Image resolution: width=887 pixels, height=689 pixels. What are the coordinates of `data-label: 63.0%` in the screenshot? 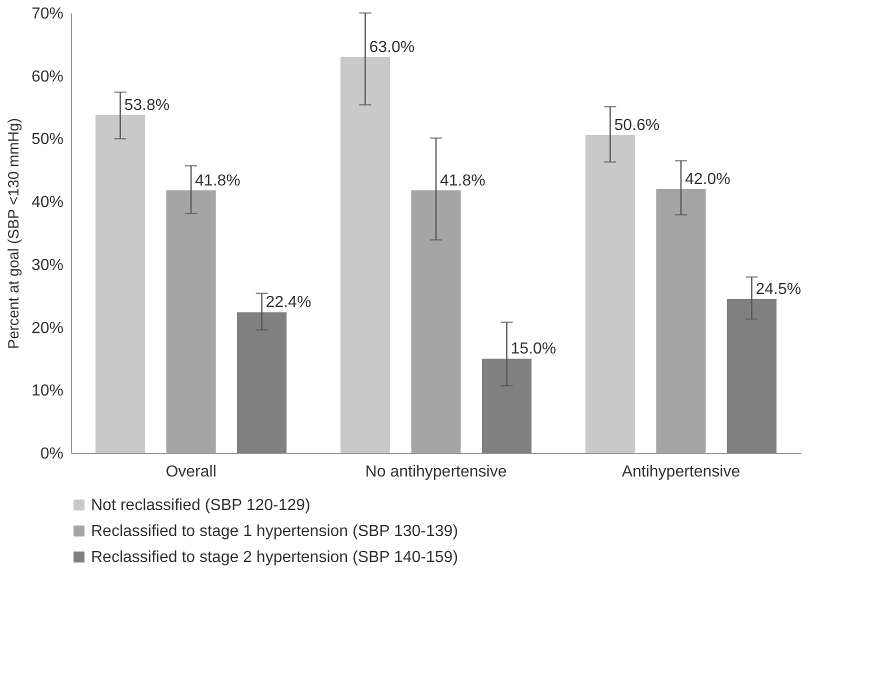 It's located at (392, 47).